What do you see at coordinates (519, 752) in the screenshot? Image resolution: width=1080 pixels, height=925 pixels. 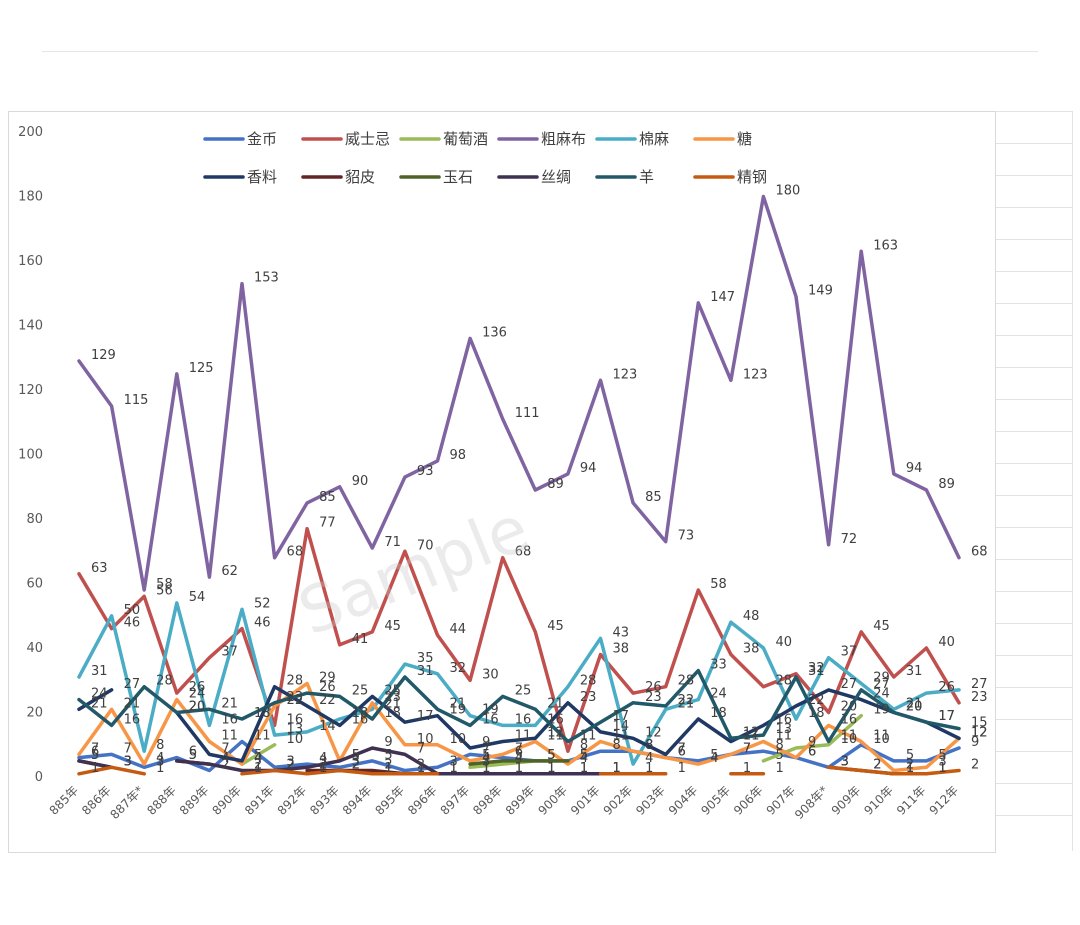 I see `data-label: 6` at bounding box center [519, 752].